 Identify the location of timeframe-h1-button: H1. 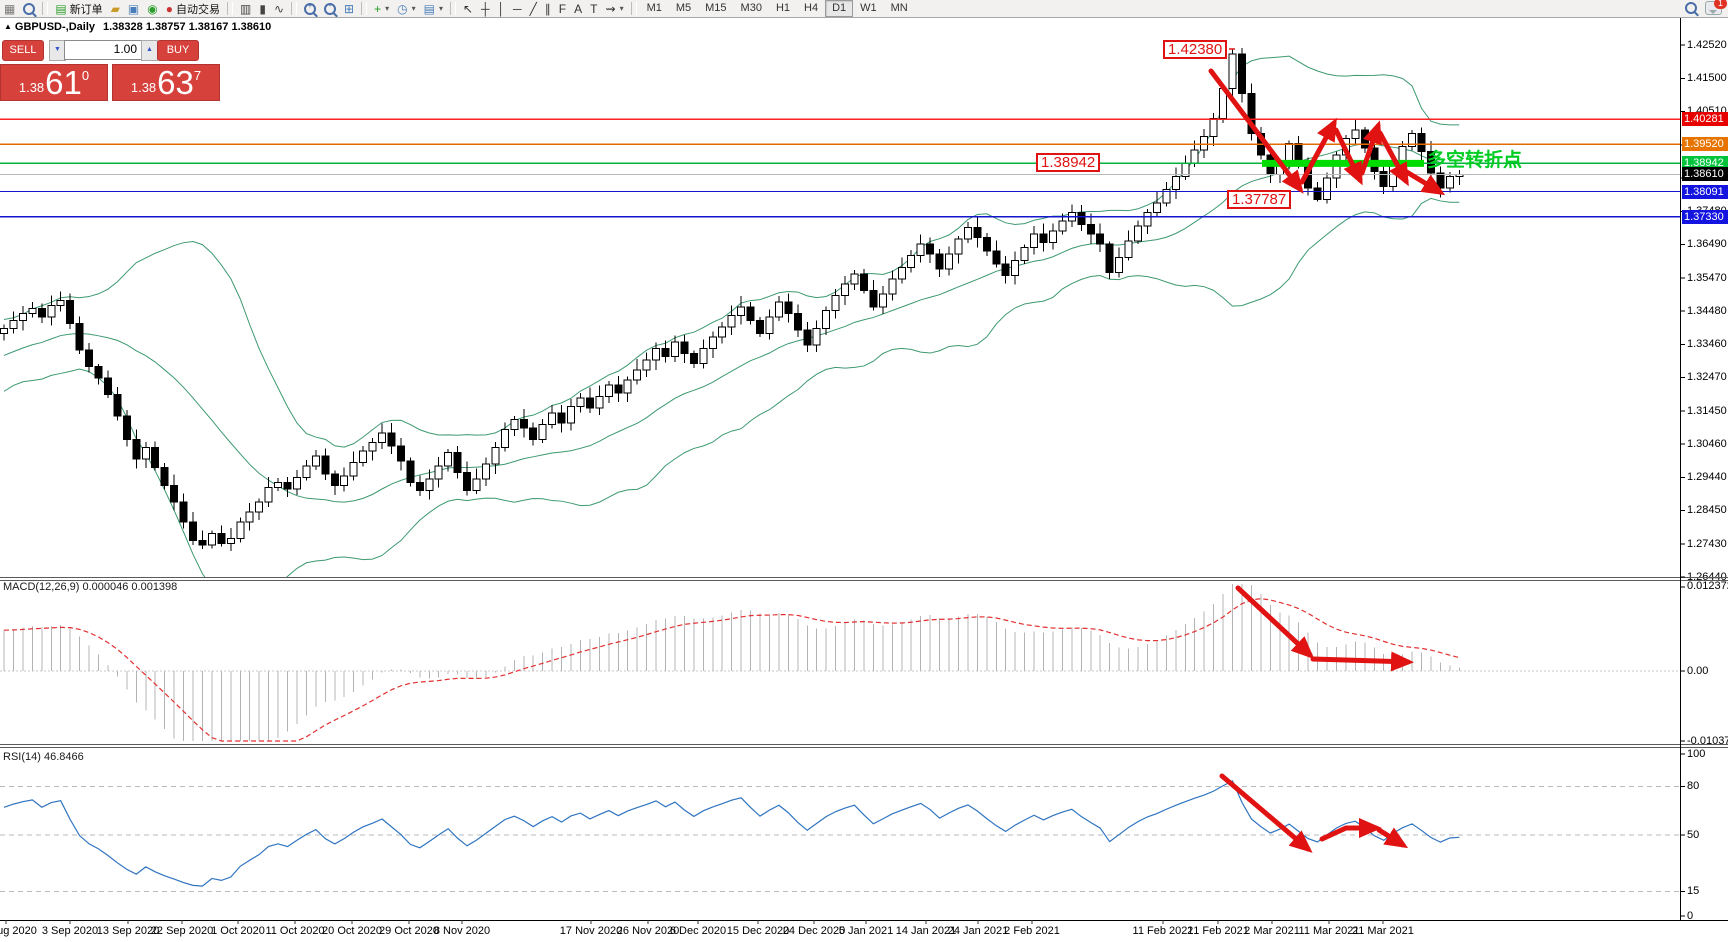
(783, 8).